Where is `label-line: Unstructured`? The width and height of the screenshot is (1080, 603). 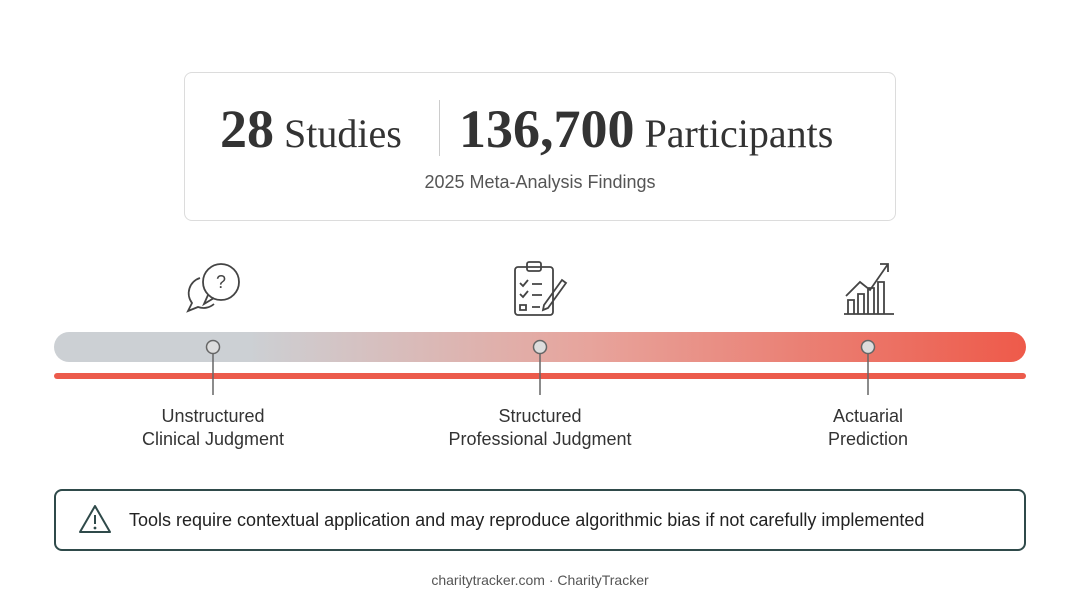
label-line: Unstructured is located at coordinates (213, 416).